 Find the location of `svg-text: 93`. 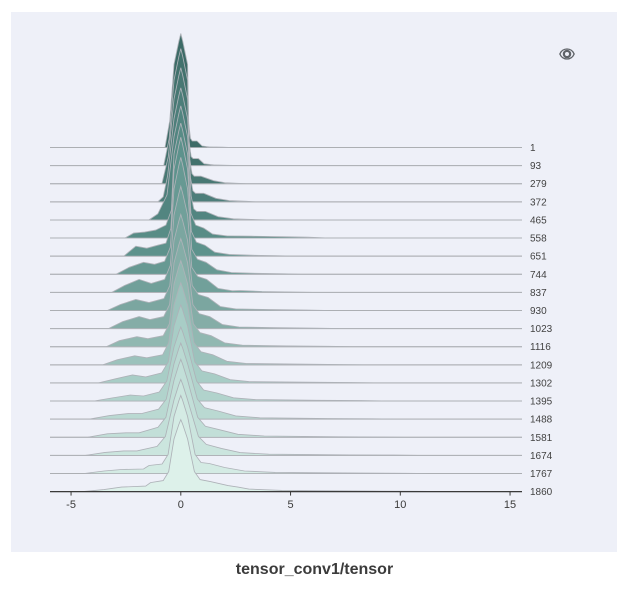

svg-text: 93 is located at coordinates (536, 166).